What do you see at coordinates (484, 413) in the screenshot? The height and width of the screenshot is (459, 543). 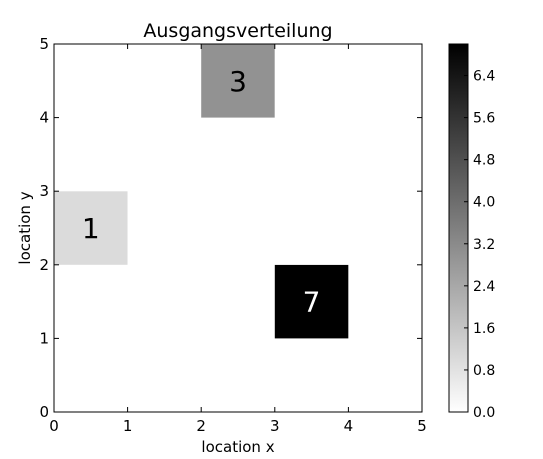 I see `colorbar-tick-label-0: 0.0` at bounding box center [484, 413].